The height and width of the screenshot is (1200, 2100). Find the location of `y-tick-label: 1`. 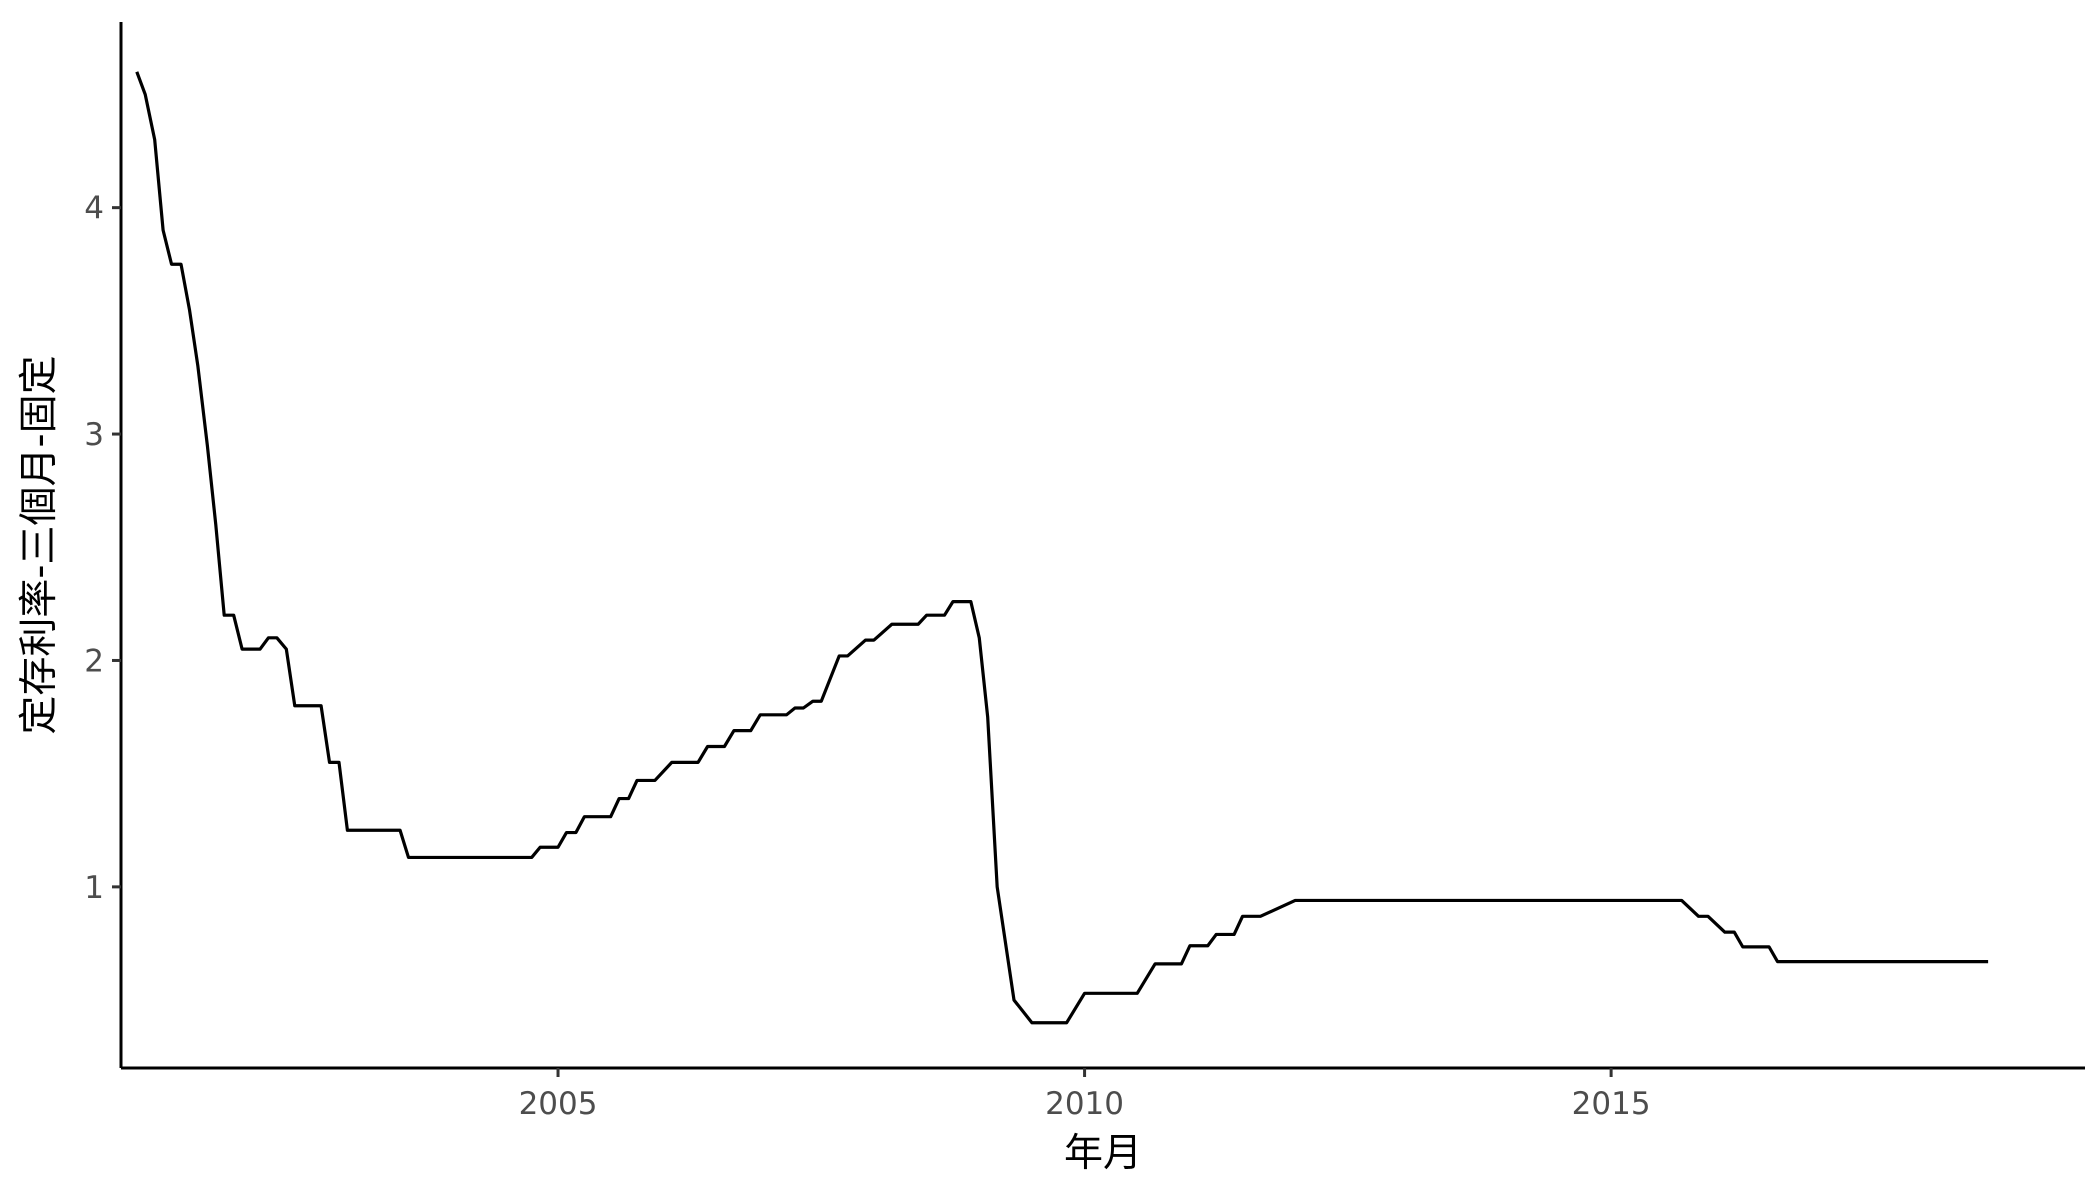

y-tick-label: 1 is located at coordinates (94, 888).